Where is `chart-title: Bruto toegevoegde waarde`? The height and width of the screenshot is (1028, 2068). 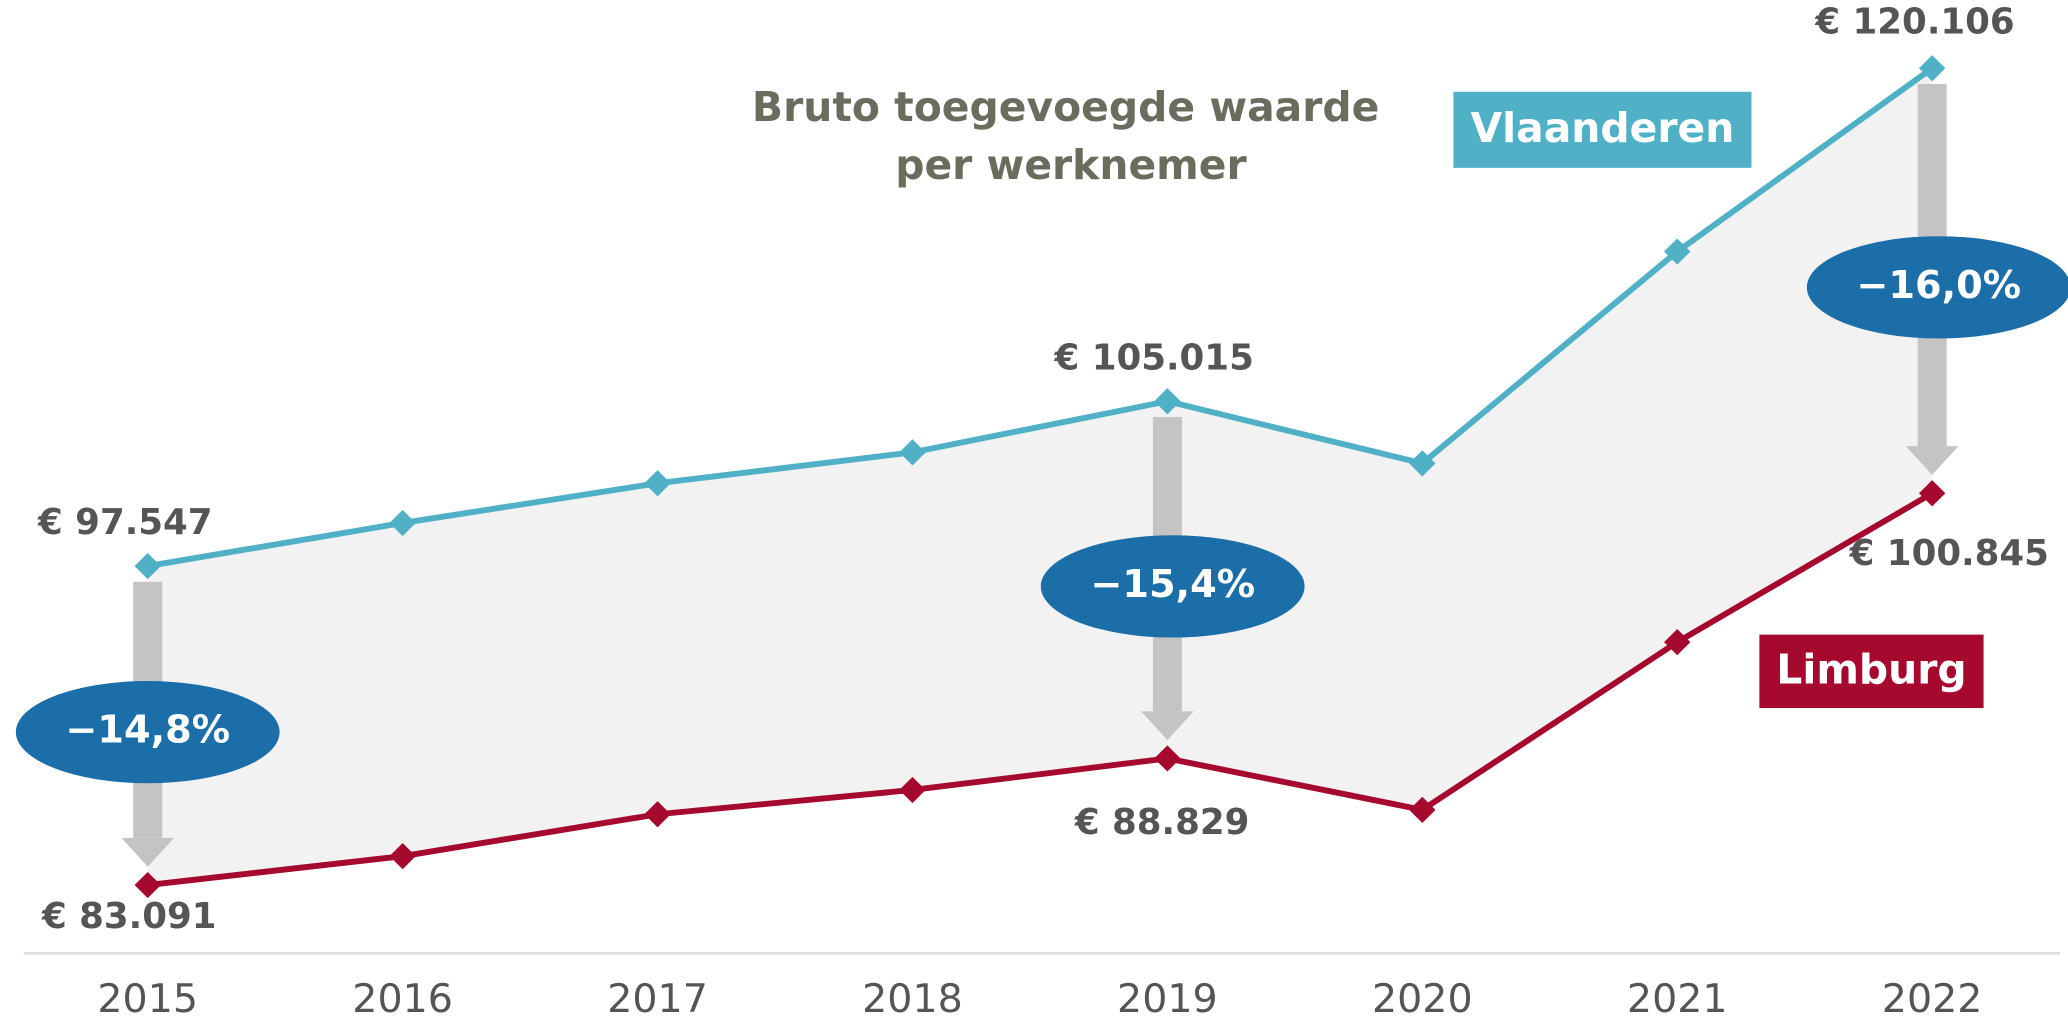 chart-title: Bruto toegevoegde waarde is located at coordinates (1065, 107).